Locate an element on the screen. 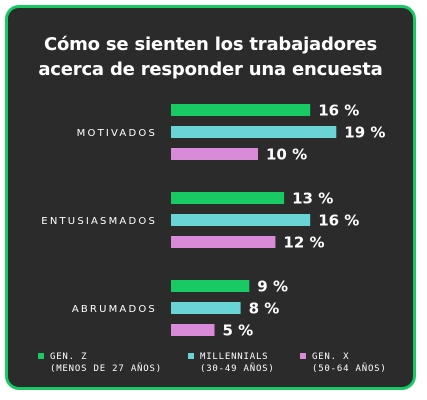  legend-series-subtitle: (MENOS DE 27 AÑOS) is located at coordinates (106, 369).